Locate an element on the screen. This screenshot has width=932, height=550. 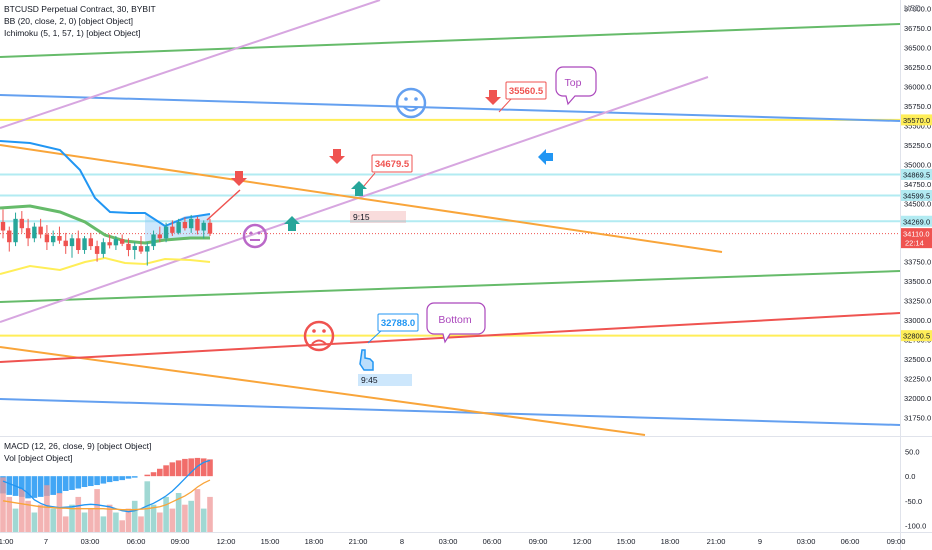
orange-trendline-lower is located at coordinates (323, 391).